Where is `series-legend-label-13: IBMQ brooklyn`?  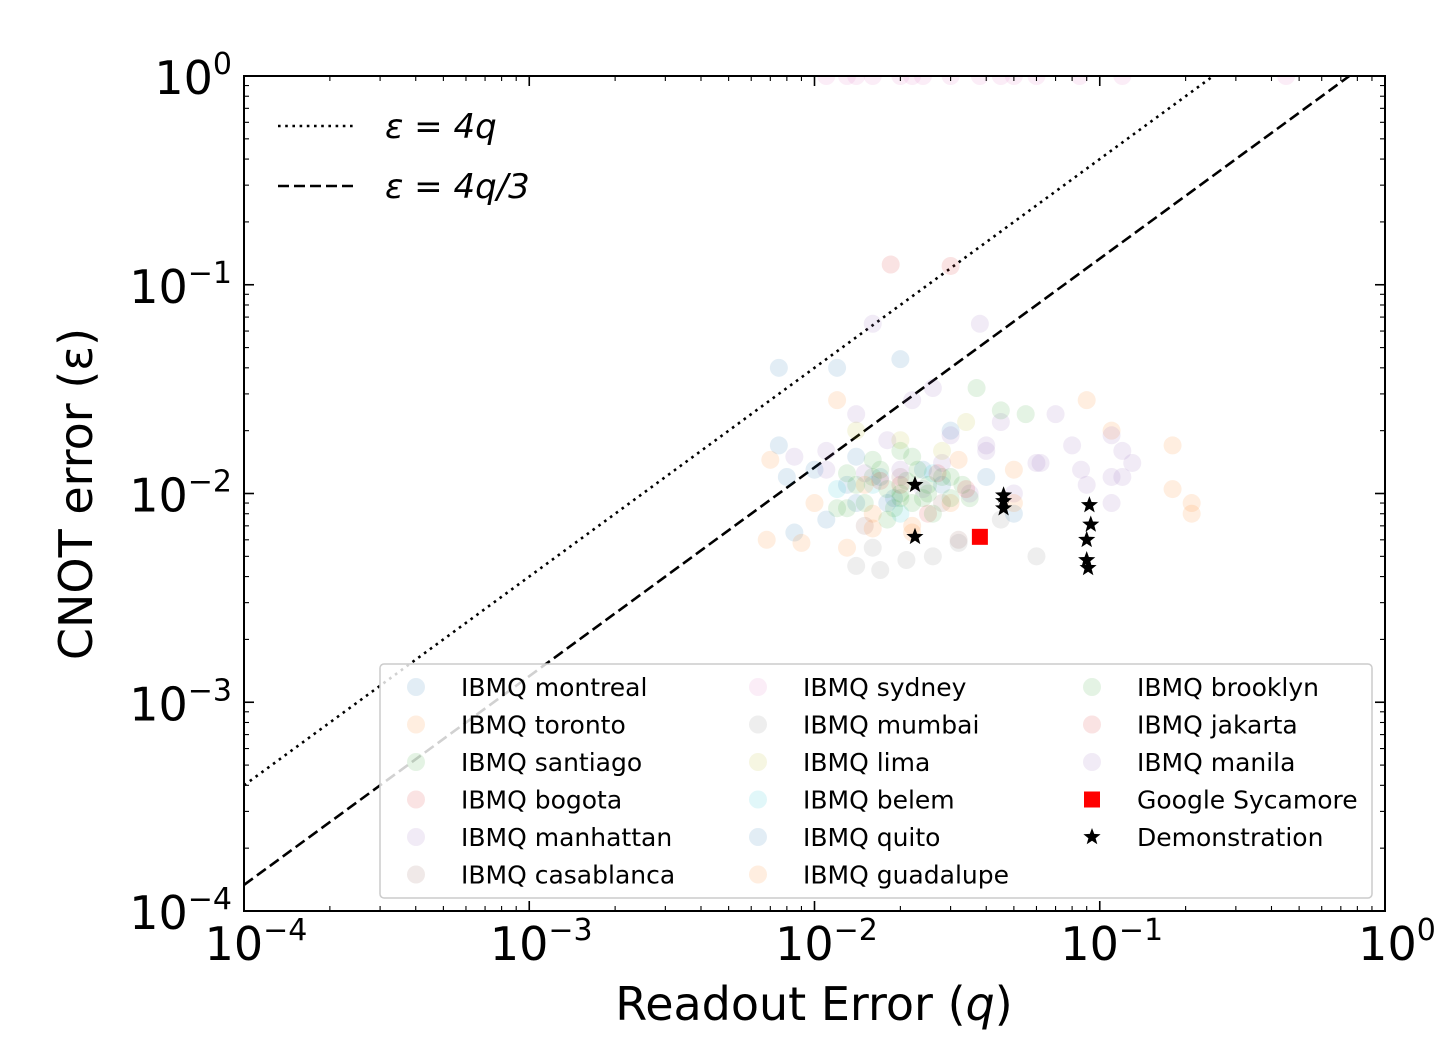 series-legend-label-13: IBMQ brooklyn is located at coordinates (1228, 687).